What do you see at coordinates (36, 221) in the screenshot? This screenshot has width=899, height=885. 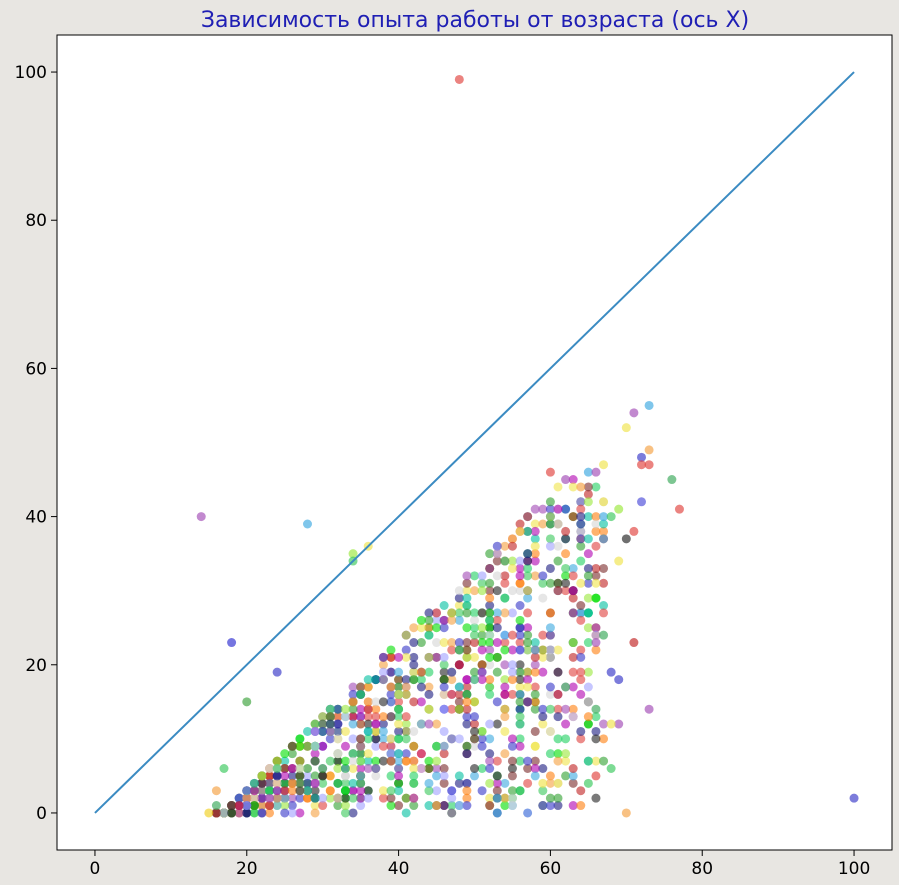 I see `y-tick-label: 80` at bounding box center [36, 221].